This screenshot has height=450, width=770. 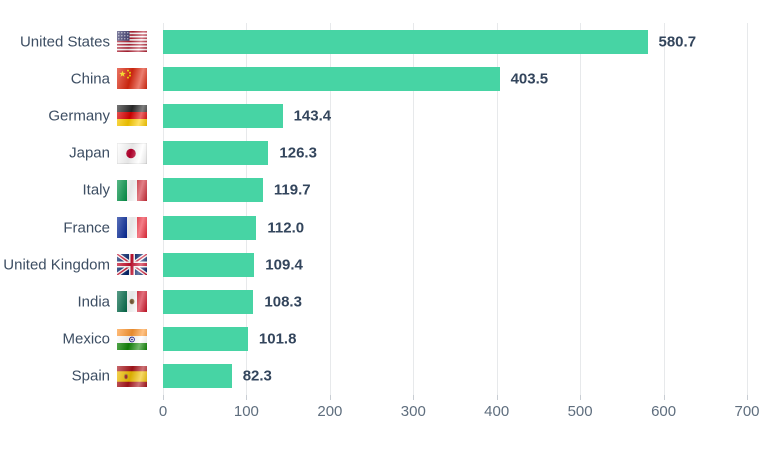 What do you see at coordinates (413, 411) in the screenshot?
I see `axis-tick-label: 300` at bounding box center [413, 411].